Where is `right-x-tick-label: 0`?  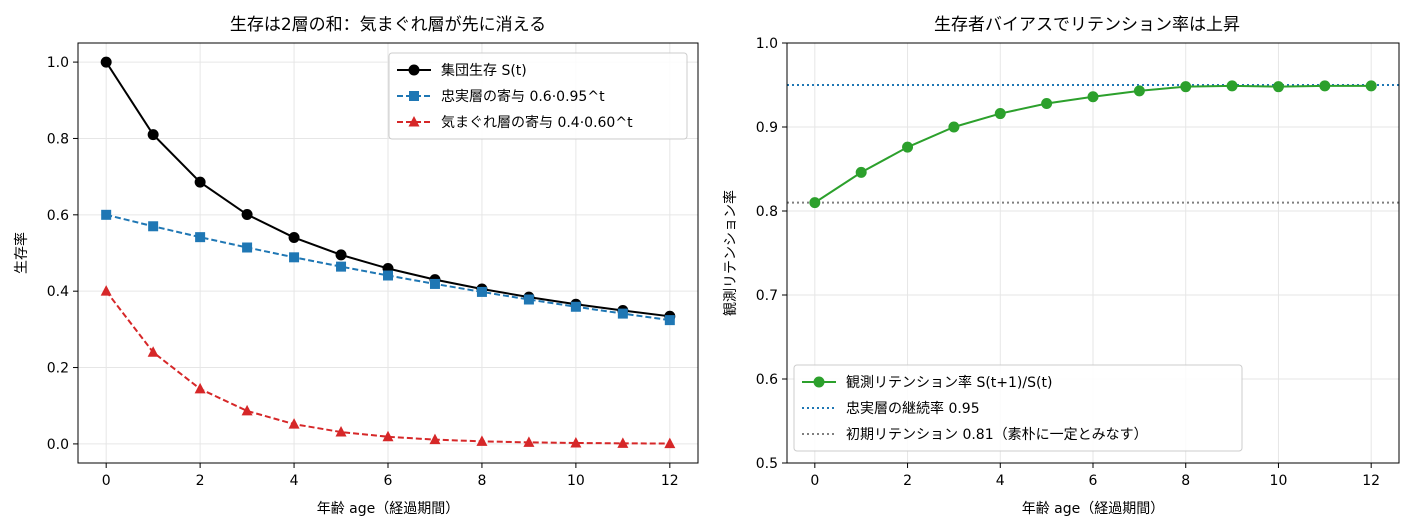
right-x-tick-label: 0 is located at coordinates (814, 481).